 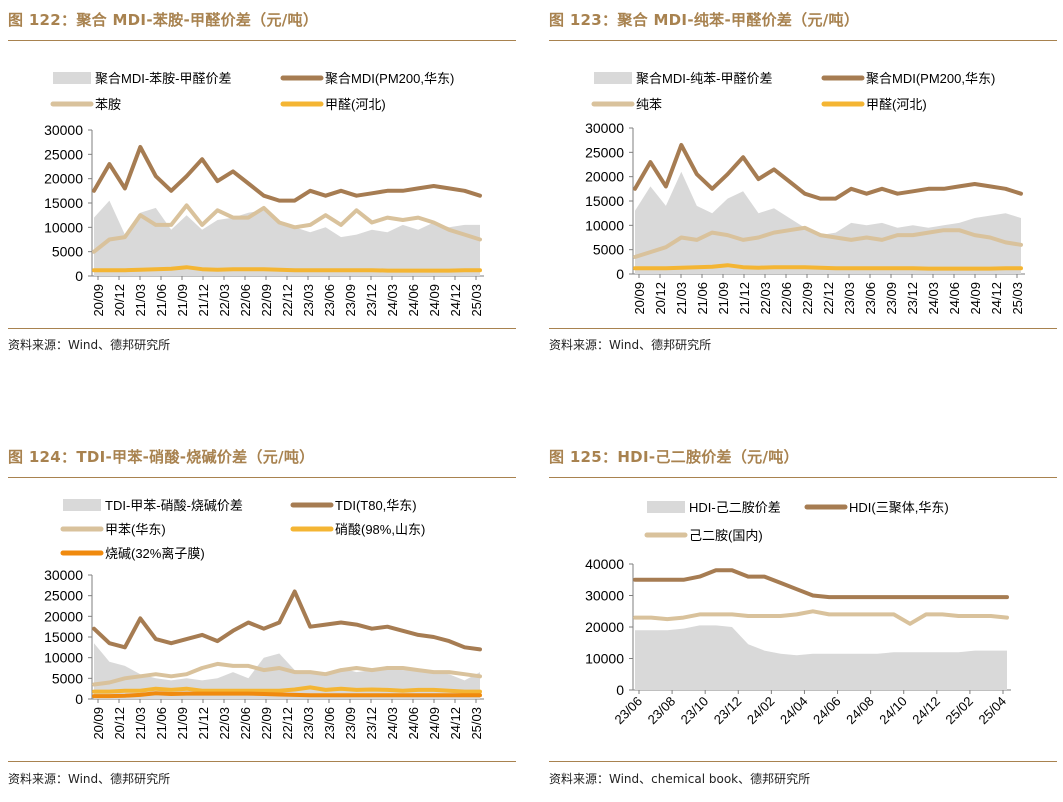 What do you see at coordinates (674, 457) in the screenshot?
I see `chart-title: 图 125：HDI-己二胺价差（元/吨）` at bounding box center [674, 457].